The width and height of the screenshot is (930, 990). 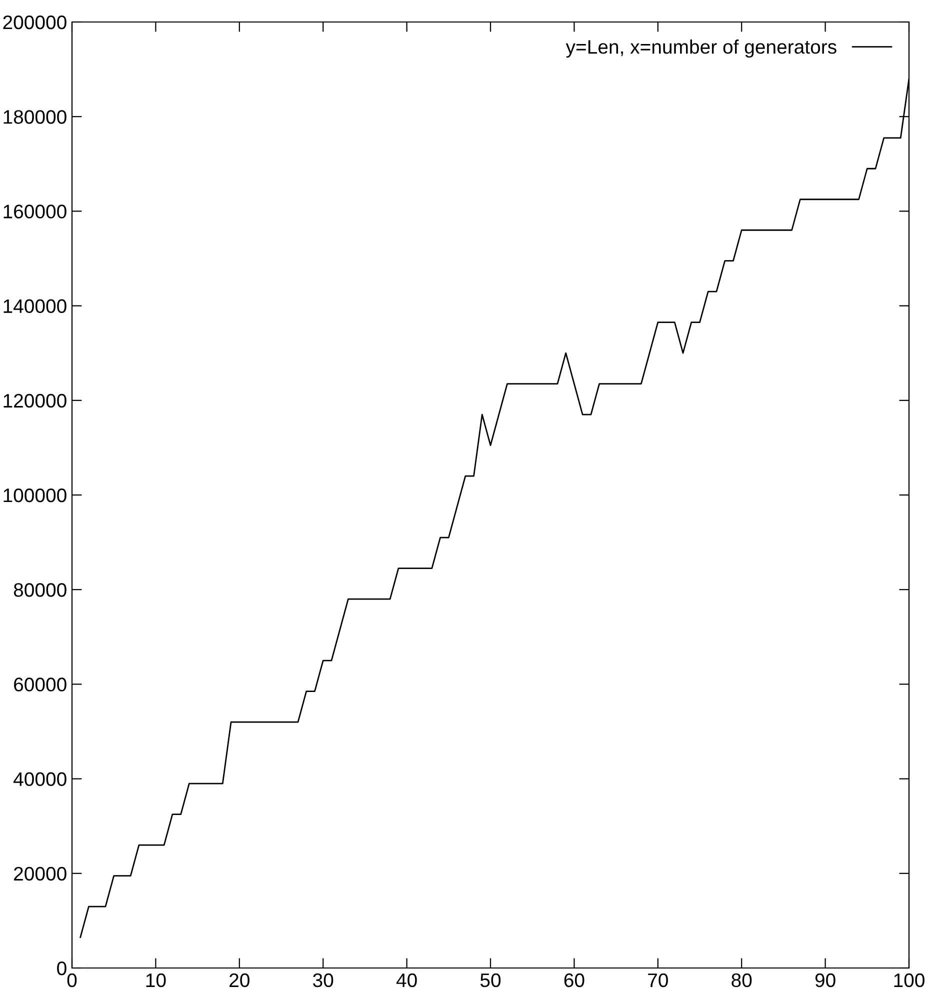 I want to click on x-tick-label: 90, so click(x=825, y=980).